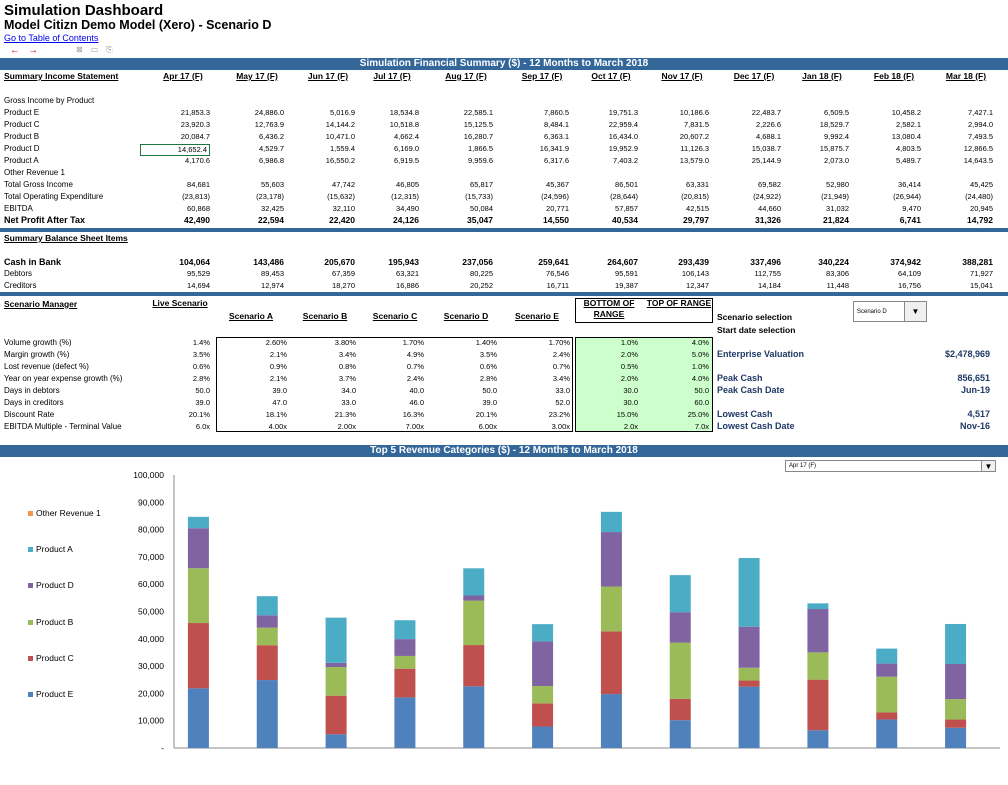 This screenshot has width=1008, height=785. I want to click on table-cell: 95,591, so click(626, 273).